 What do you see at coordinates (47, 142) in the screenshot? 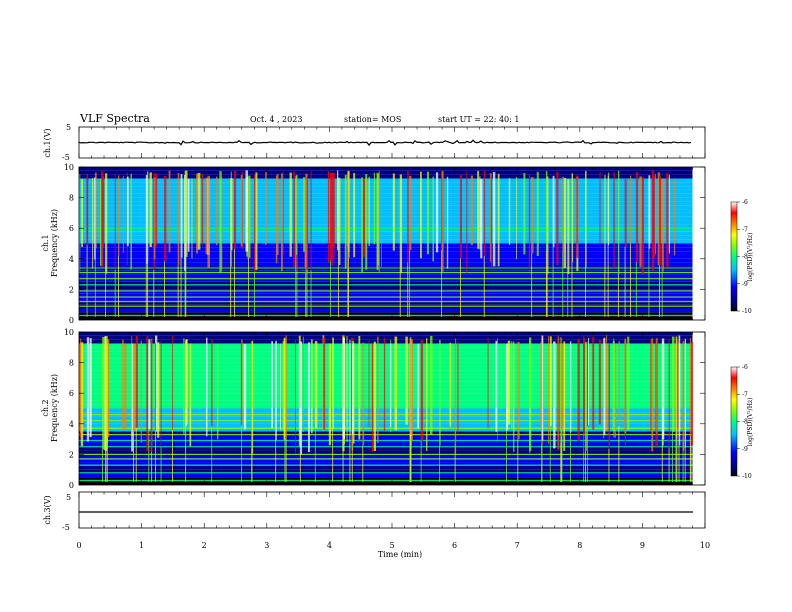
I see `ch1-voltage-axis-label: ch.1(V)` at bounding box center [47, 142].